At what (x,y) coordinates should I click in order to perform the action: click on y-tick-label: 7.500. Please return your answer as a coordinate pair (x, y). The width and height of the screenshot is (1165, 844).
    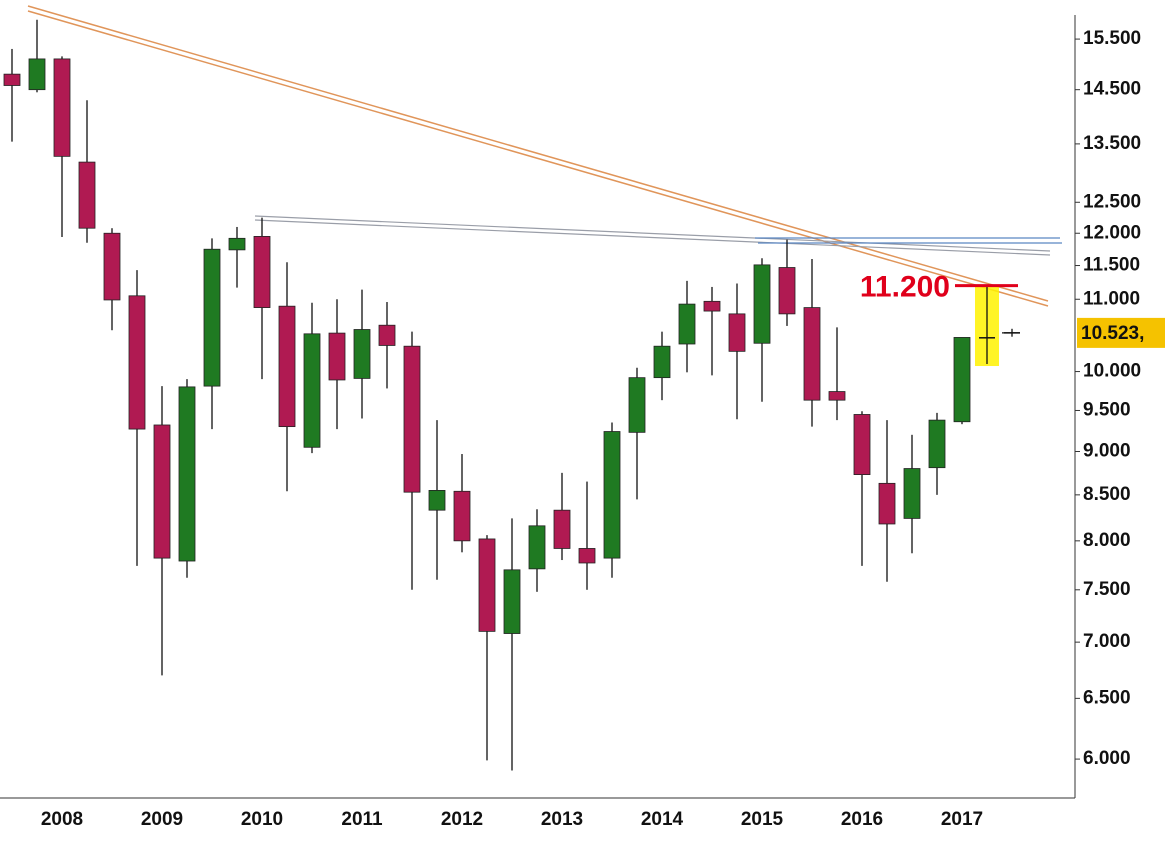
    Looking at the image, I should click on (1107, 589).